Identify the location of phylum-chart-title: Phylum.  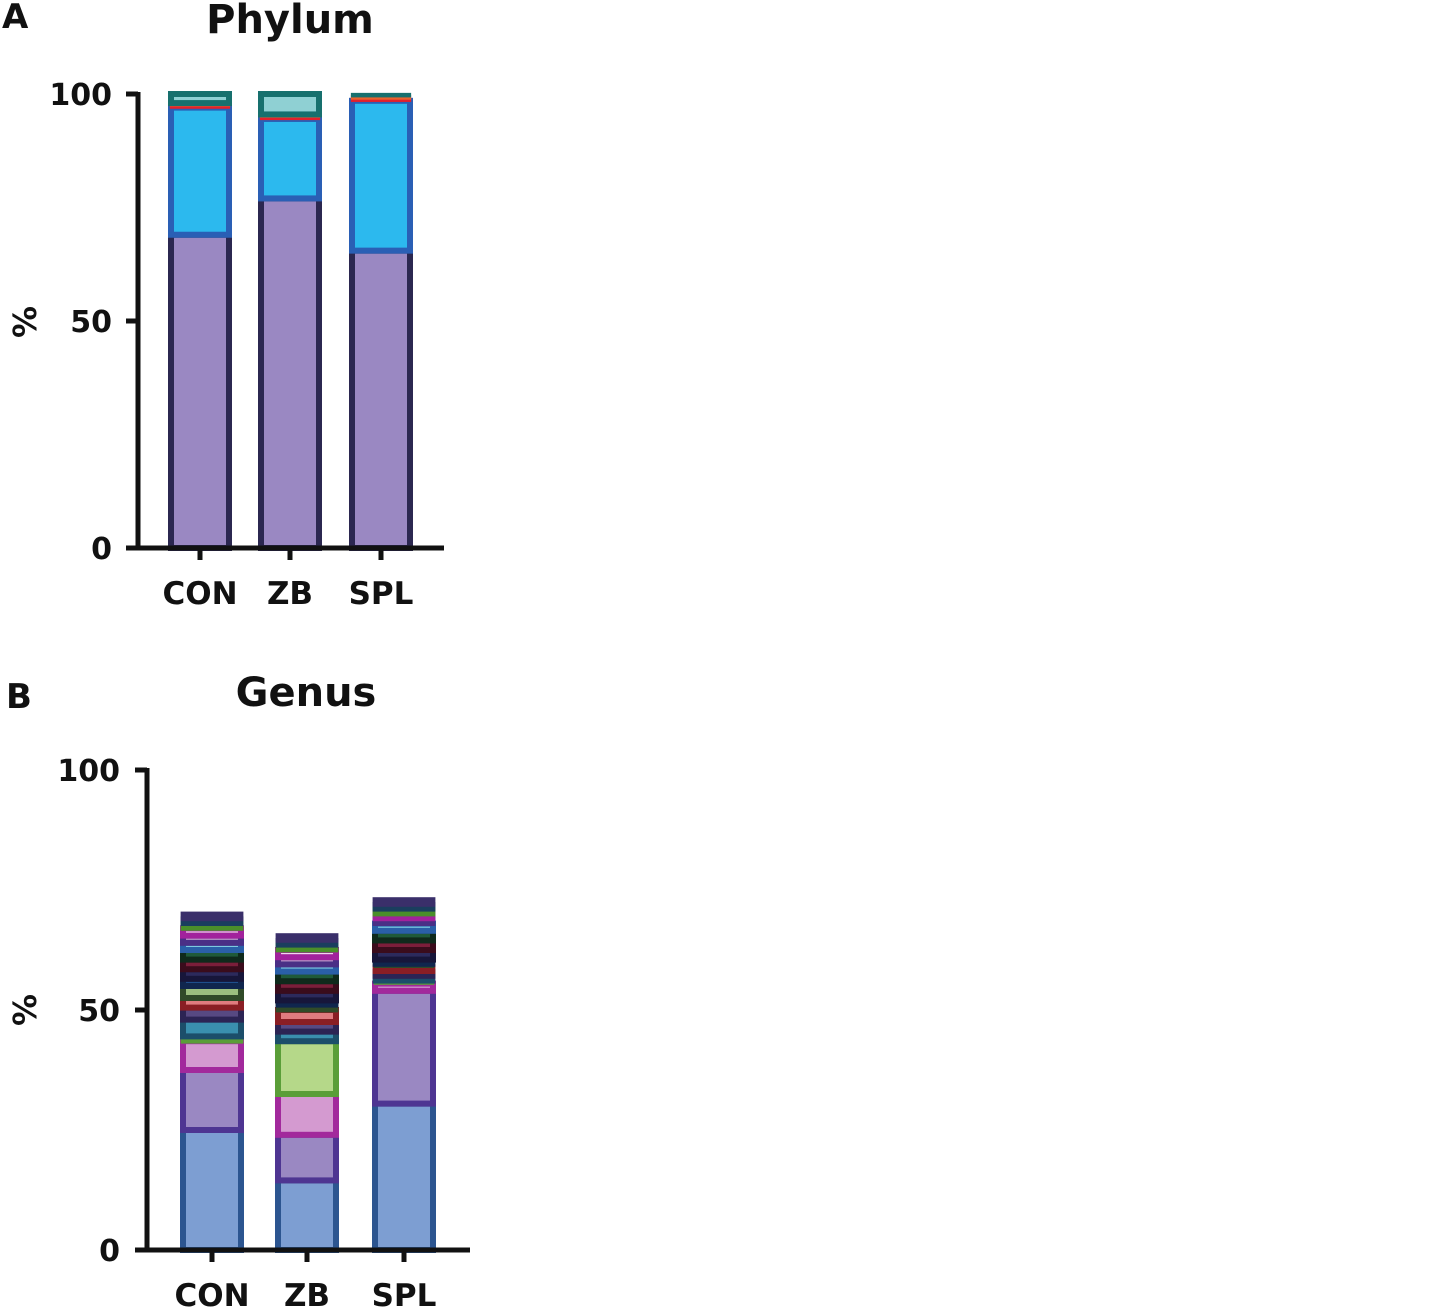
(290, 21).